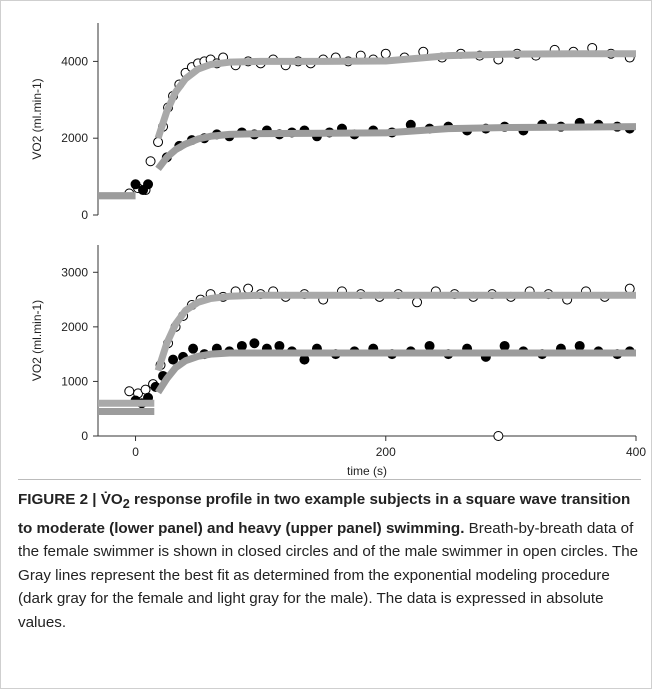 The image size is (652, 689). Describe the element at coordinates (57, 499) in the screenshot. I see `figure-label: FIGURE 2 |` at that location.